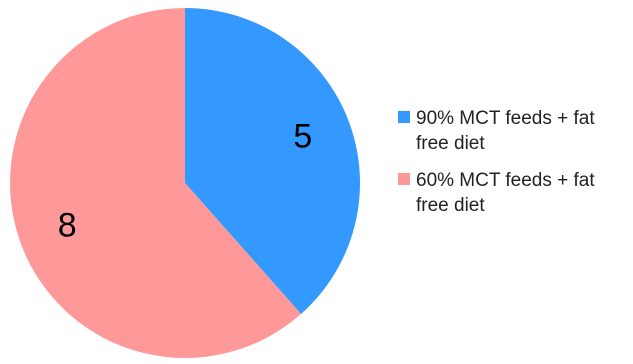 The height and width of the screenshot is (364, 633). Describe the element at coordinates (302, 136) in the screenshot. I see `pie-slice-label-0: 5` at that location.